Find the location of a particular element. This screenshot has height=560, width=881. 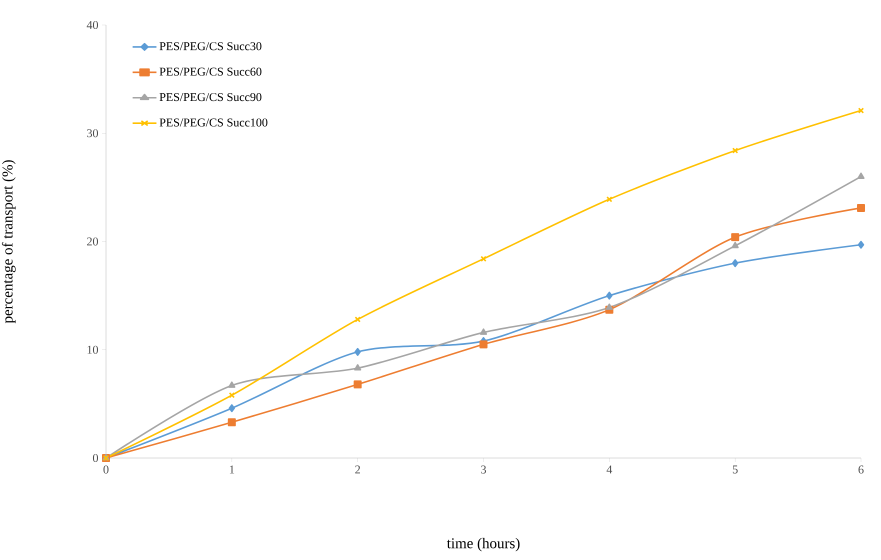

y-tick-label: 0 is located at coordinates (95, 458).